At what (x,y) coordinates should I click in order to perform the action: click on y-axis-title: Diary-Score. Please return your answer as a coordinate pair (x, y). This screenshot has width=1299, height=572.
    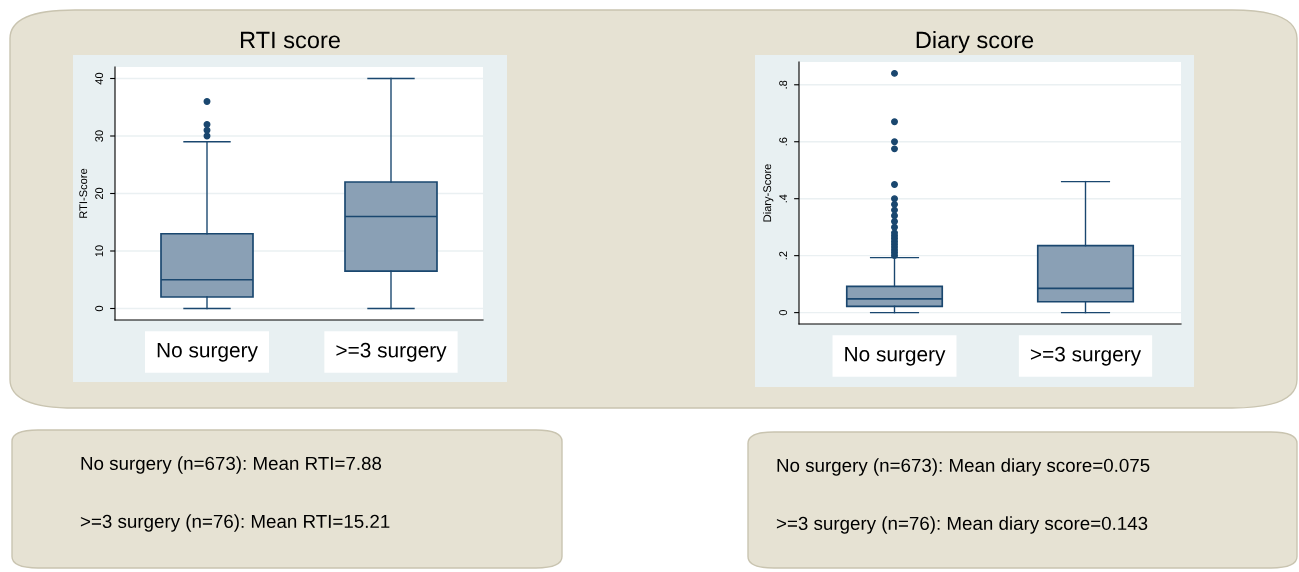
    Looking at the image, I should click on (768, 193).